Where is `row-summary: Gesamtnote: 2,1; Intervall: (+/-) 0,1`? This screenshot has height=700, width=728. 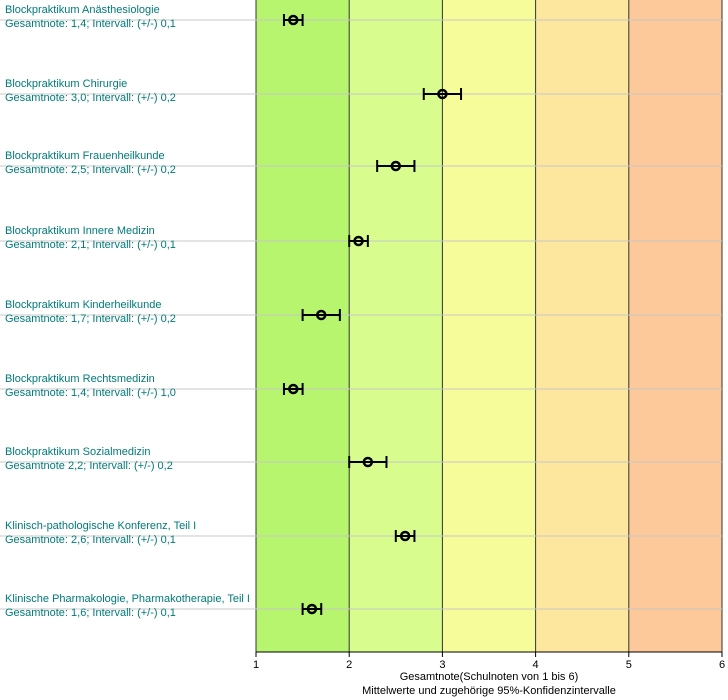
row-summary: Gesamtnote: 2,1; Intervall: (+/-) 0,1 is located at coordinates (90, 245).